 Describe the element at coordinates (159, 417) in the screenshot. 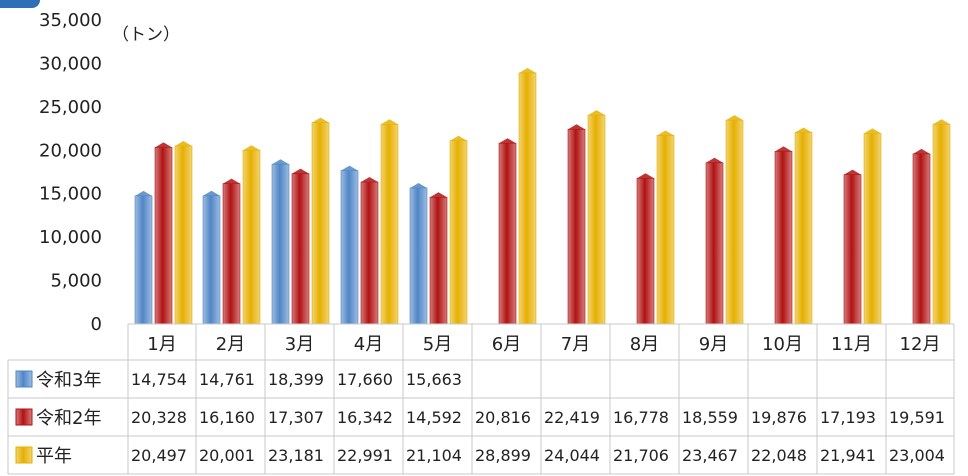

I see `data-label: 20,328` at that location.